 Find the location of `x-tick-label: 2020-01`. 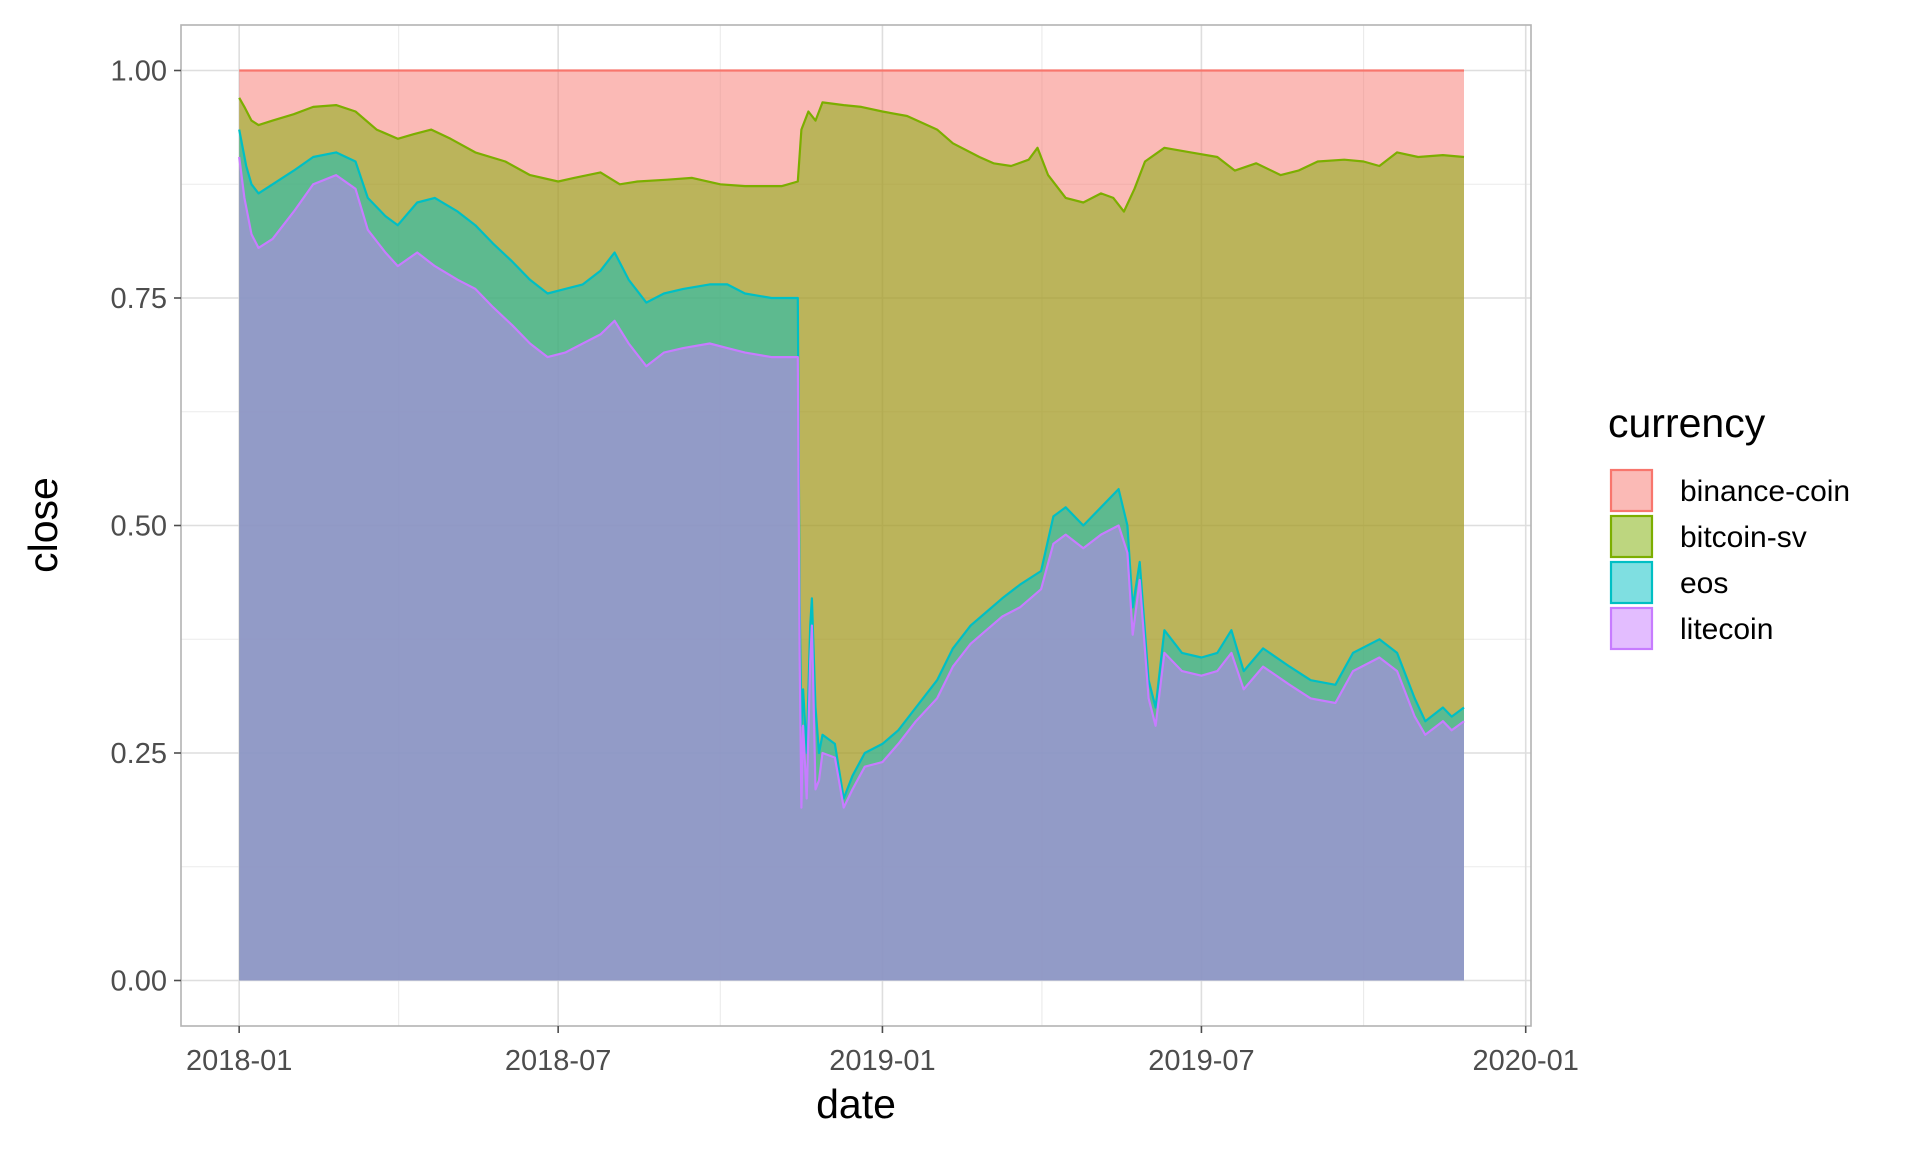

x-tick-label: 2020-01 is located at coordinates (1525, 1061).